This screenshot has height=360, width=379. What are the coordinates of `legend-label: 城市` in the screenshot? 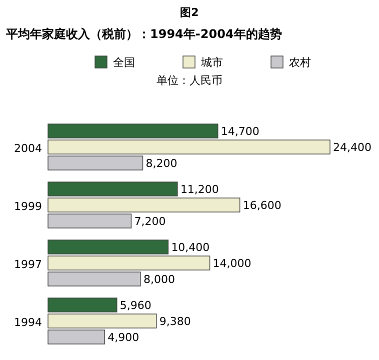 It's located at (211, 62).